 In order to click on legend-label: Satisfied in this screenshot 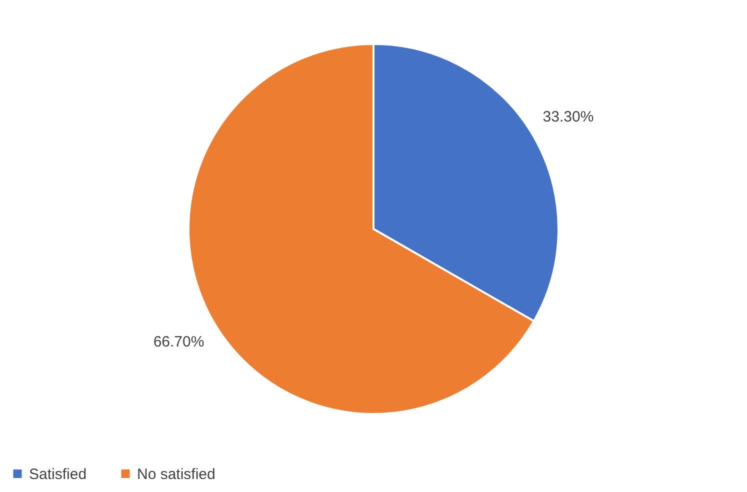, I will do `click(58, 474)`.